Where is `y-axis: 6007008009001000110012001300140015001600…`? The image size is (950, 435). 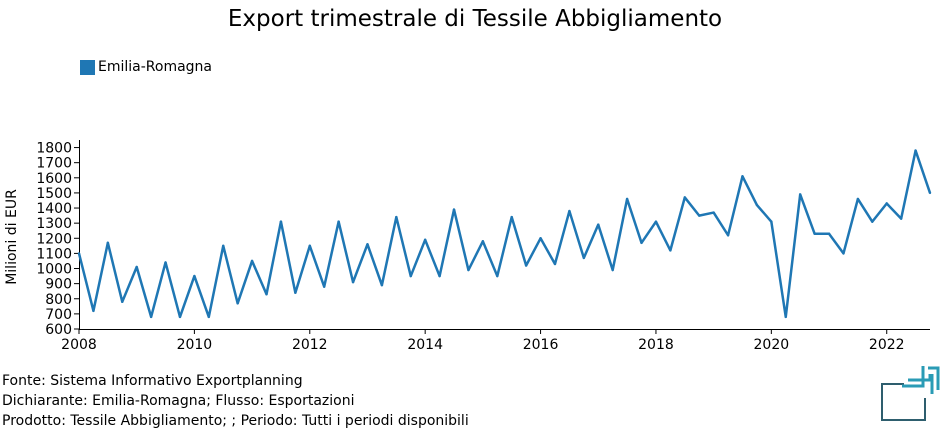 y-axis: 6007008009001000110012001300140015001600… is located at coordinates (42, 239).